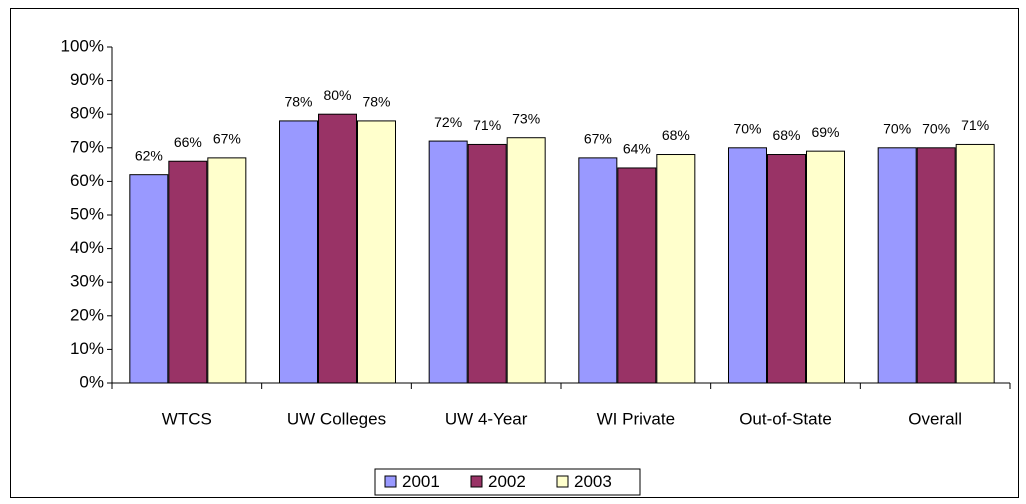  I want to click on y-tick-label: 80%, so click(87, 113).